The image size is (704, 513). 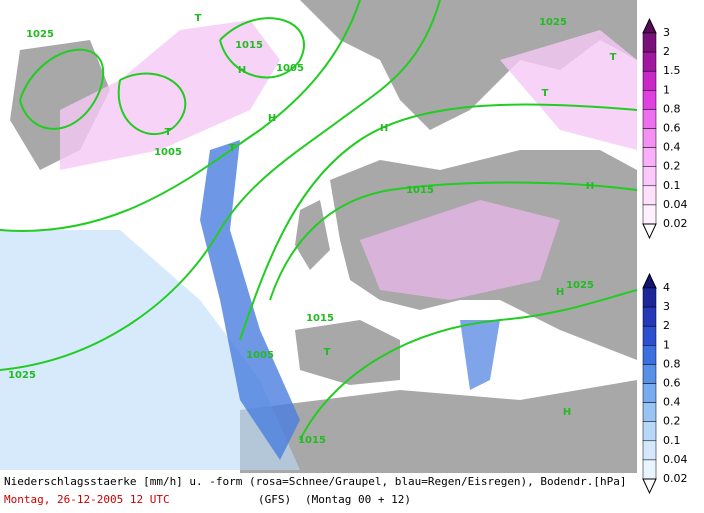 What do you see at coordinates (480, 355) in the screenshot?
I see `rain-area` at bounding box center [480, 355].